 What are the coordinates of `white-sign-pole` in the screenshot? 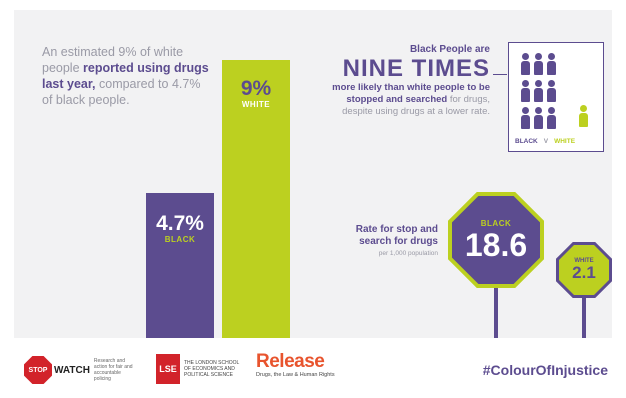 It's located at (584, 318).